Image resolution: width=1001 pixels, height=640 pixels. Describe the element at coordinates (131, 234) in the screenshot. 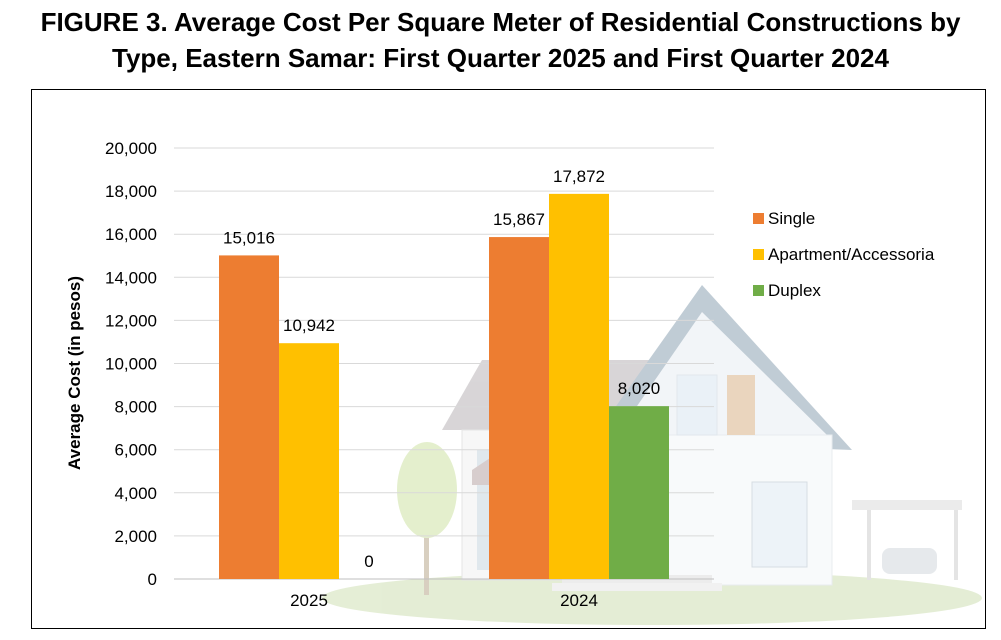

I see `y-tick-label: 16,000` at that location.